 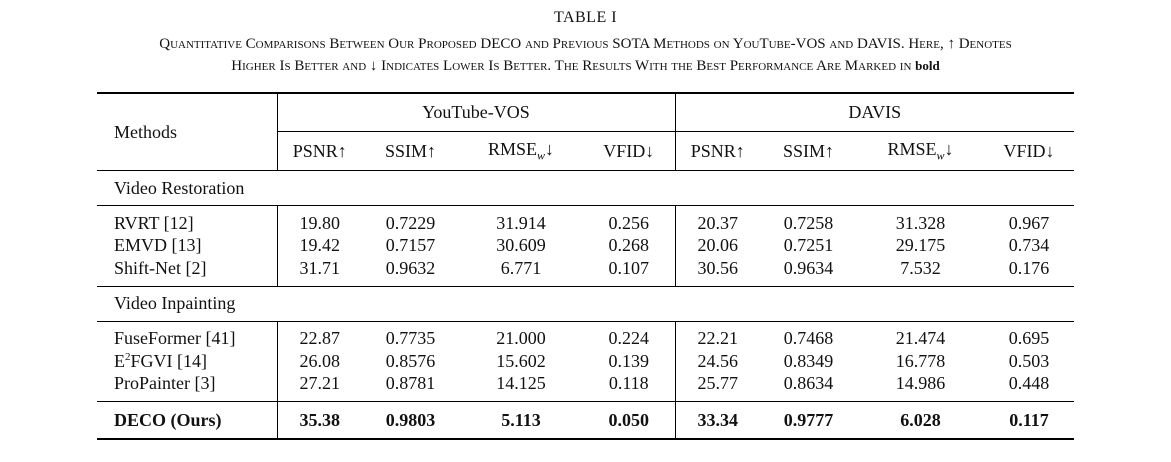 I want to click on table-cell: 0.7229, so click(x=410, y=222).